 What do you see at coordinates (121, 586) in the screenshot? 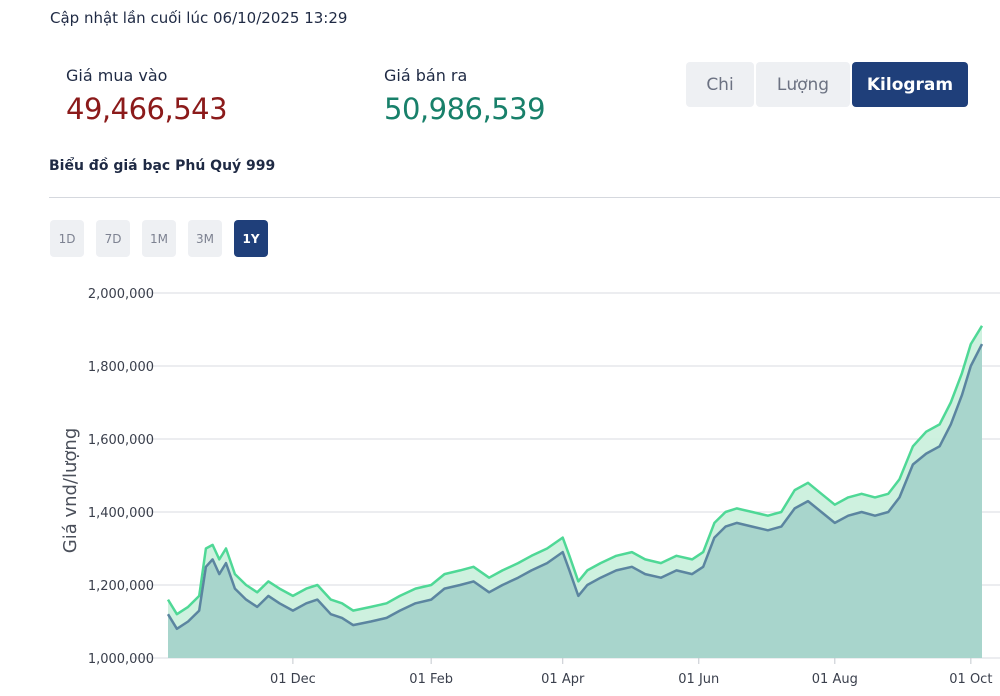
I see `y-tick-label: 1,200,000` at bounding box center [121, 586].